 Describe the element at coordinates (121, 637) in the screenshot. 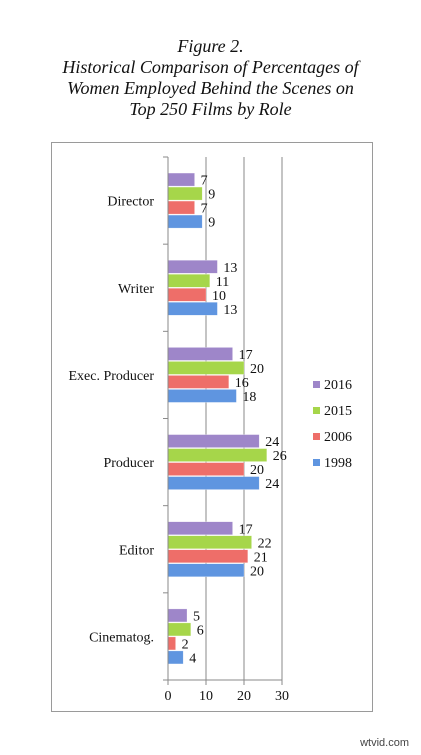

I see `category-label-5: Cinematog.` at that location.